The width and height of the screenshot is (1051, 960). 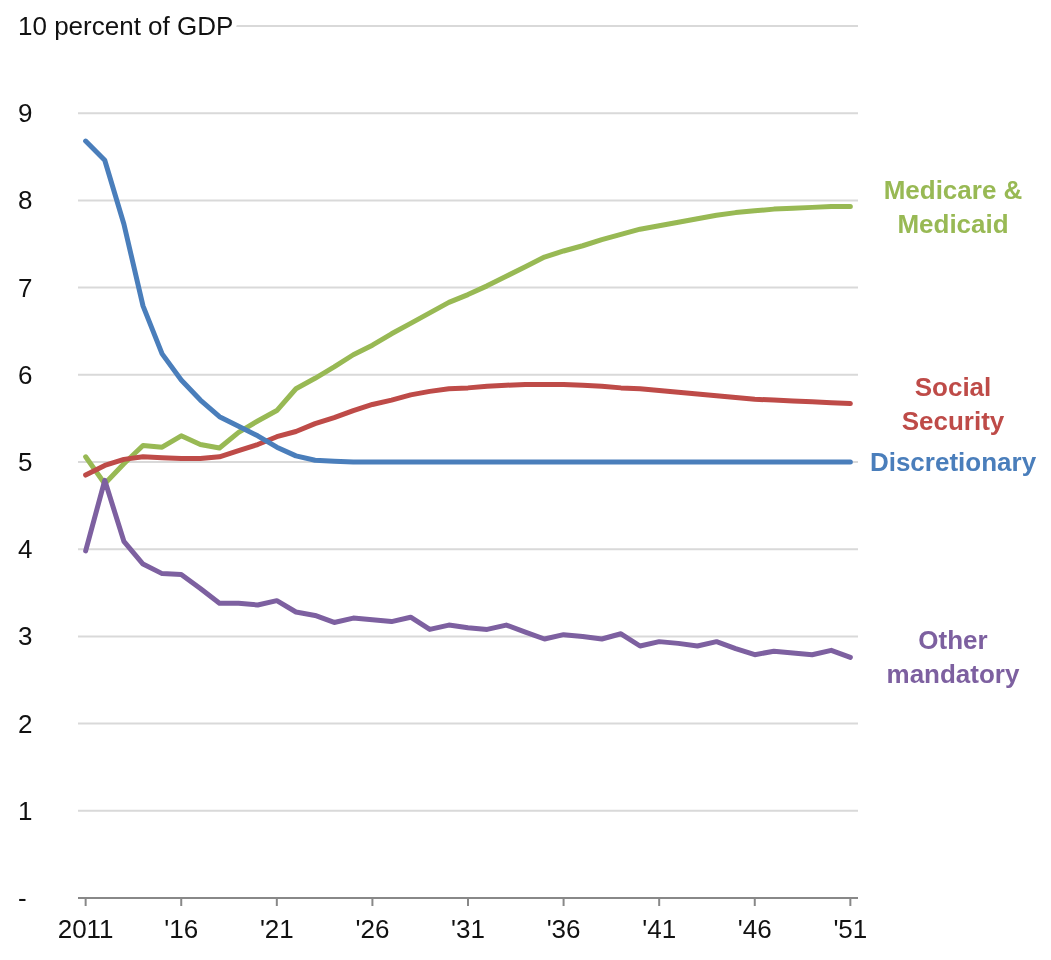 What do you see at coordinates (25, 200) in the screenshot?
I see `y-tick-label: 8` at bounding box center [25, 200].